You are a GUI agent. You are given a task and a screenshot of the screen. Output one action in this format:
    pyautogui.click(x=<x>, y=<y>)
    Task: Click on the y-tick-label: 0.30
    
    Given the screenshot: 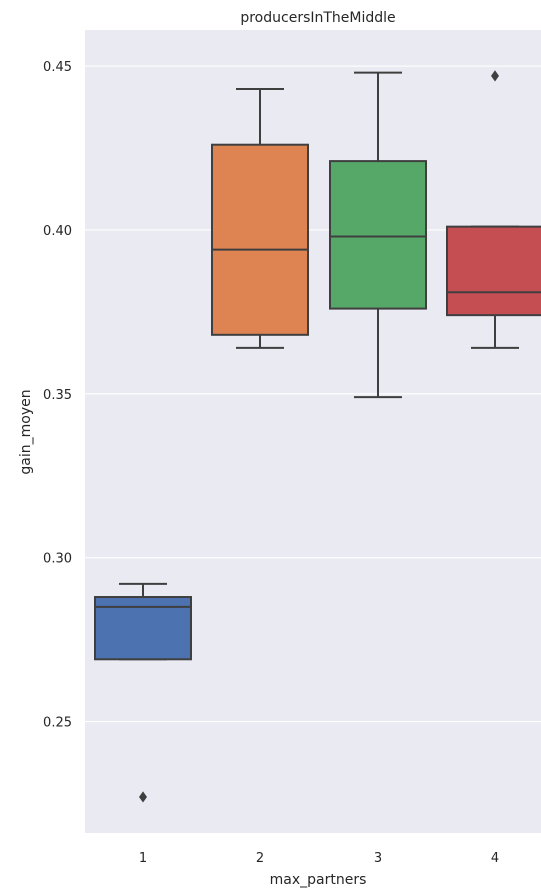 What is the action you would take?
    pyautogui.click(x=57, y=559)
    